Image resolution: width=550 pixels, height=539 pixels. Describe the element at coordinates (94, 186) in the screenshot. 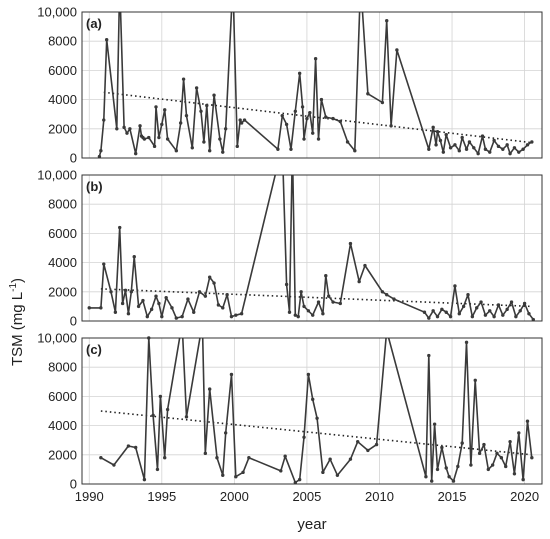

I see `panel-label: (b)` at that location.